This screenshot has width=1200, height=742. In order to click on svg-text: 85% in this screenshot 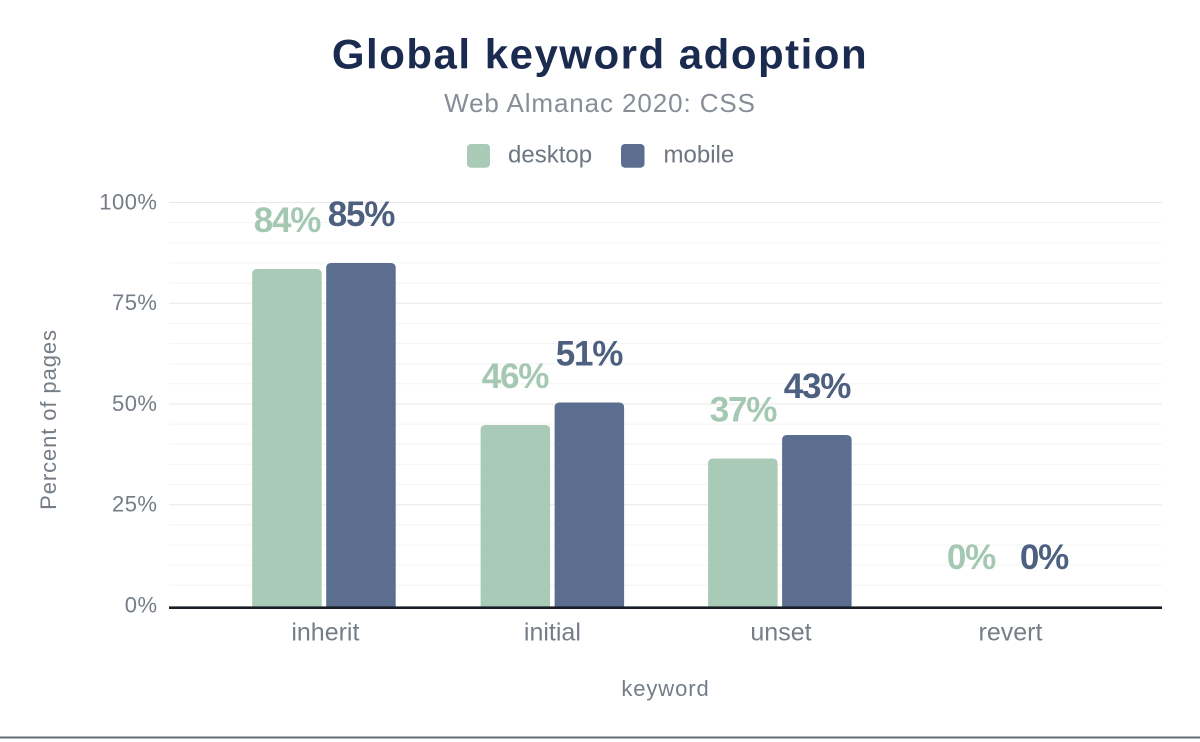, I will do `click(362, 214)`.